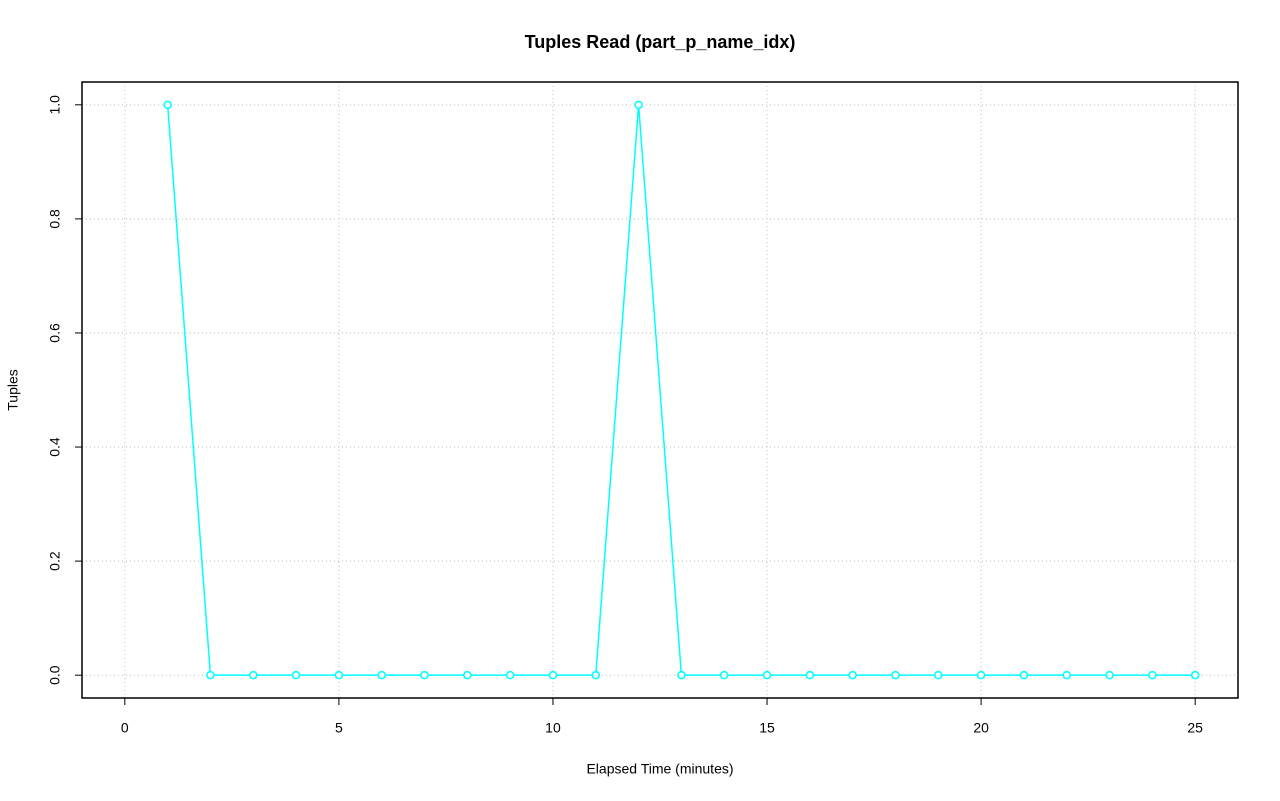  What do you see at coordinates (1195, 728) in the screenshot?
I see `x-tick-label: 25` at bounding box center [1195, 728].